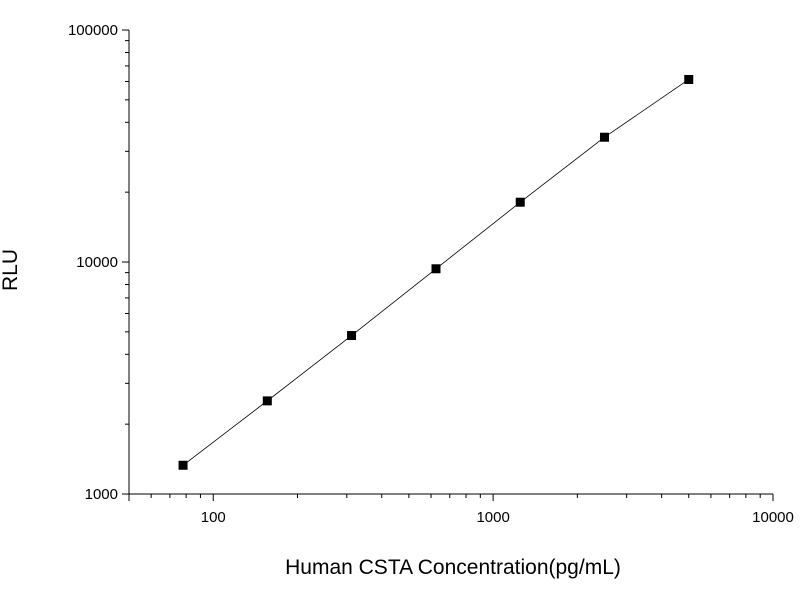 The height and width of the screenshot is (600, 800). I want to click on x-axis-title: Human CSTA Concentration(pg/mL), so click(453, 567).